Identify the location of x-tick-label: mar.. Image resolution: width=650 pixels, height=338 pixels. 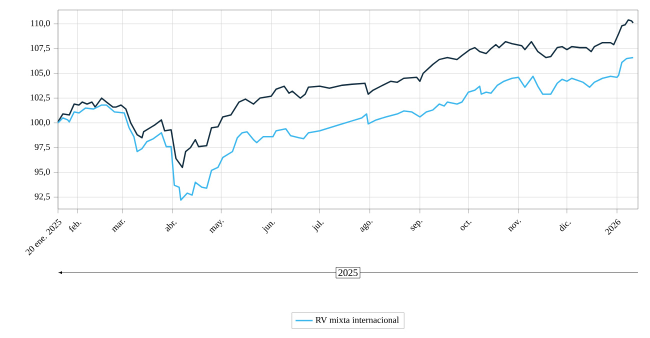
(119, 226).